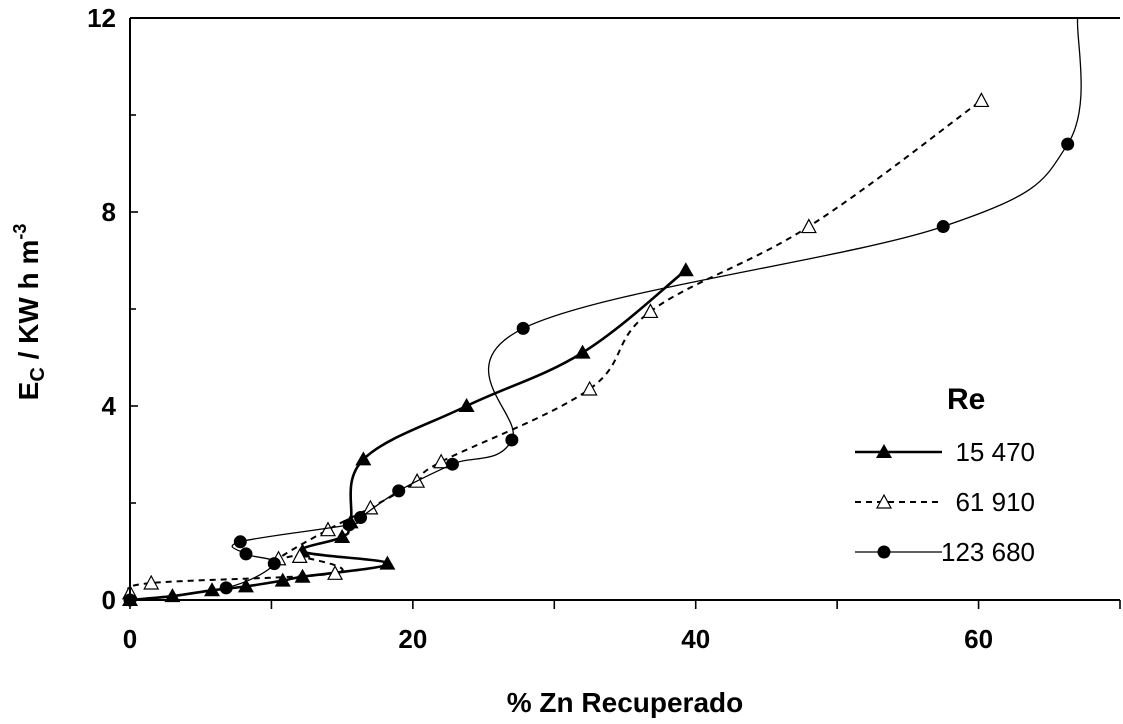  I want to click on y-axis-title-sub: C, so click(38, 374).